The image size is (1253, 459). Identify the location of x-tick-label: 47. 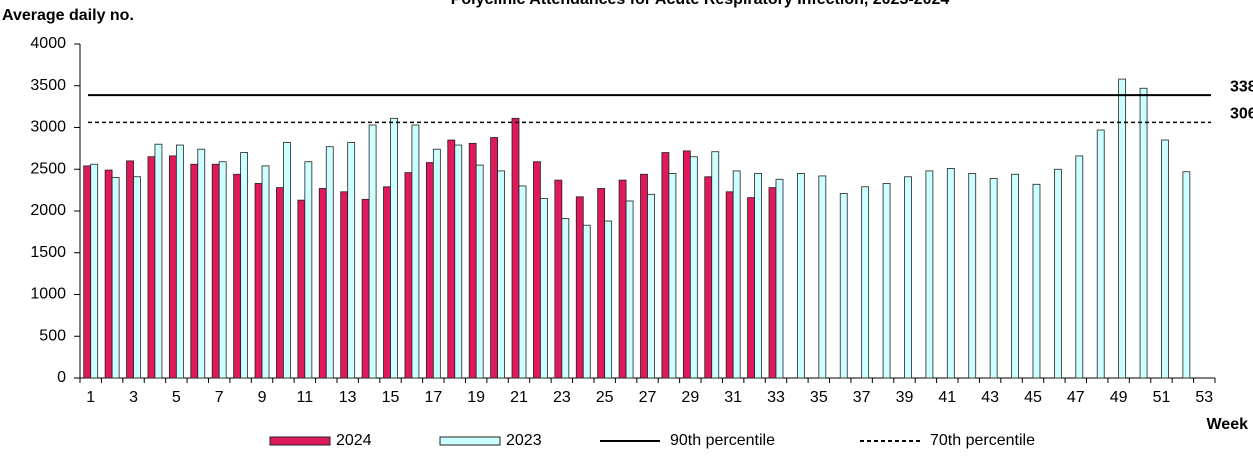
(1076, 397).